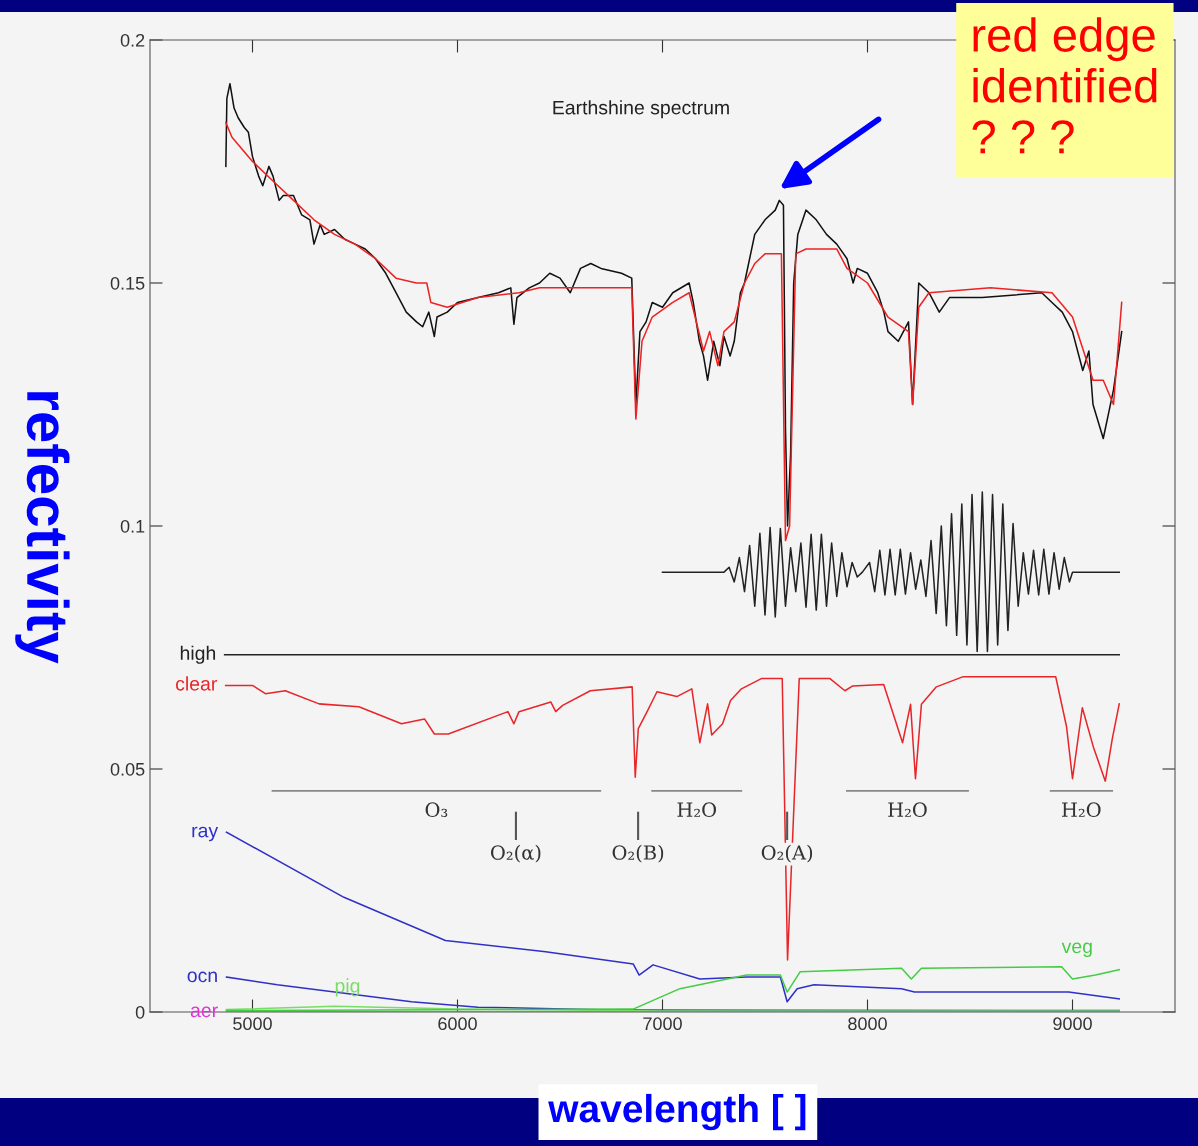 This screenshot has width=1198, height=1146. I want to click on annotation: red edge identified ? ? ?, so click(1064, 85).